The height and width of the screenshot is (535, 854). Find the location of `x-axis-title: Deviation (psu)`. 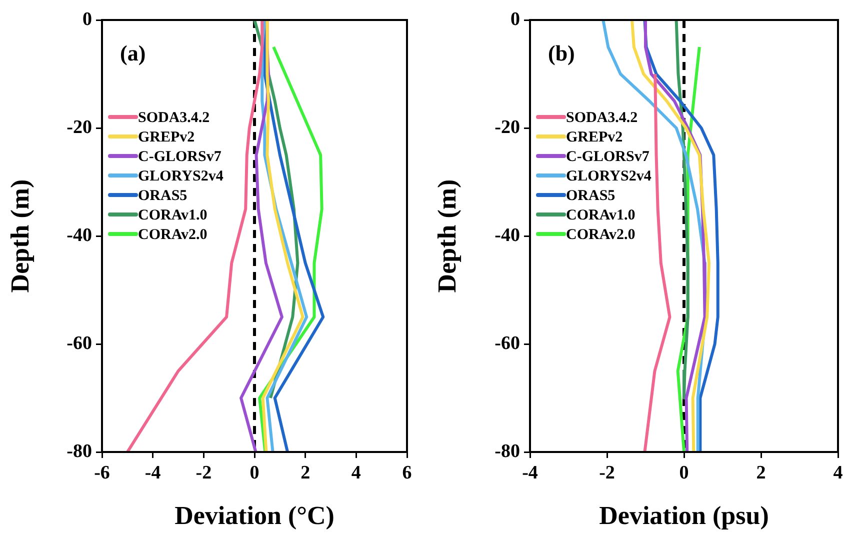

x-axis-title: Deviation (psu) is located at coordinates (684, 515).